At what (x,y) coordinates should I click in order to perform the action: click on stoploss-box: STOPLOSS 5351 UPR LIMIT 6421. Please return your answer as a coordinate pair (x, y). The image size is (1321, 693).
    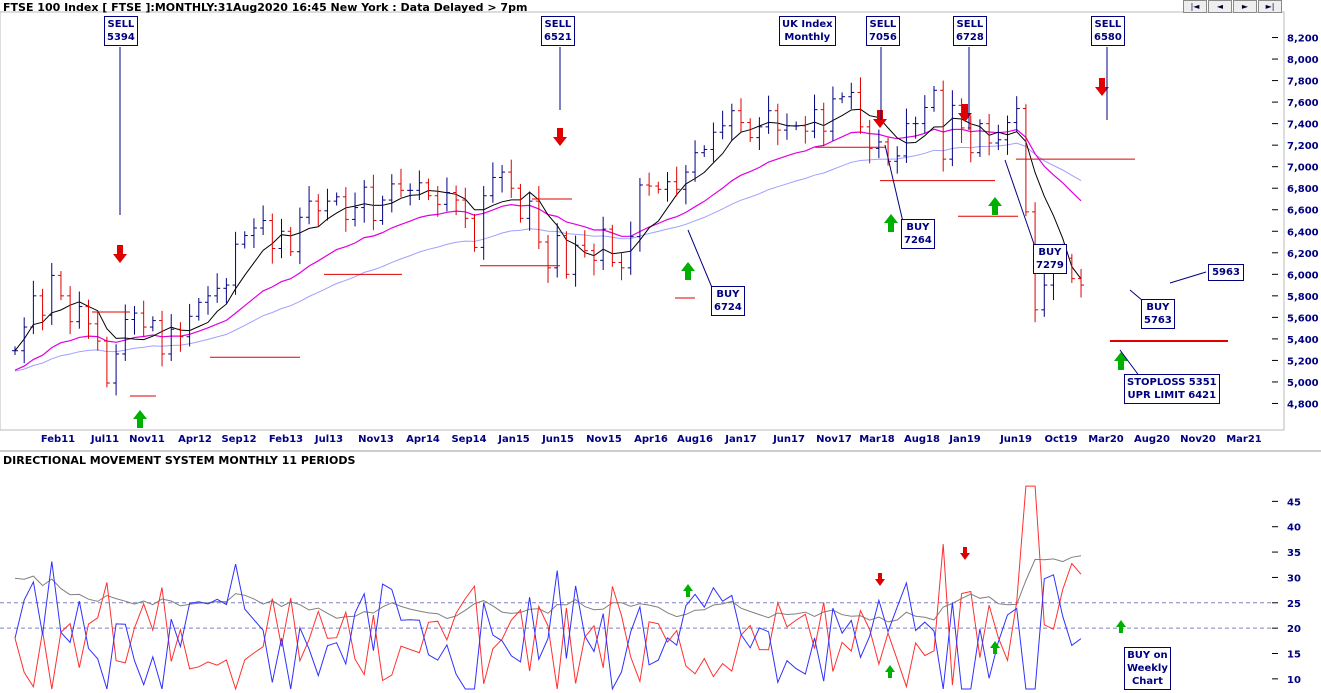
    Looking at the image, I should click on (1172, 389).